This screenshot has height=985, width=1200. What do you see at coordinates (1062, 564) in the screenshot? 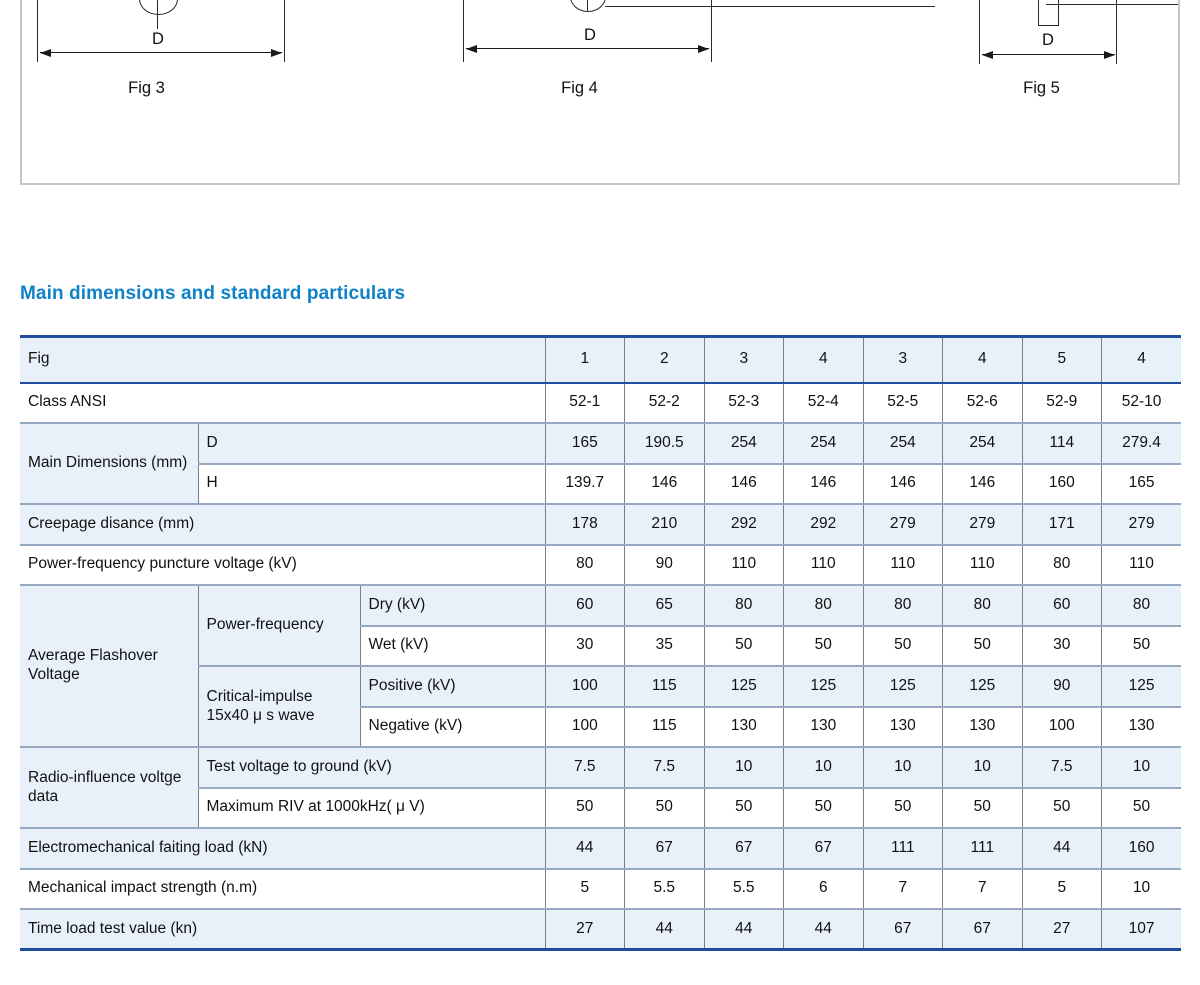
I see `value-cell: 80` at bounding box center [1062, 564].